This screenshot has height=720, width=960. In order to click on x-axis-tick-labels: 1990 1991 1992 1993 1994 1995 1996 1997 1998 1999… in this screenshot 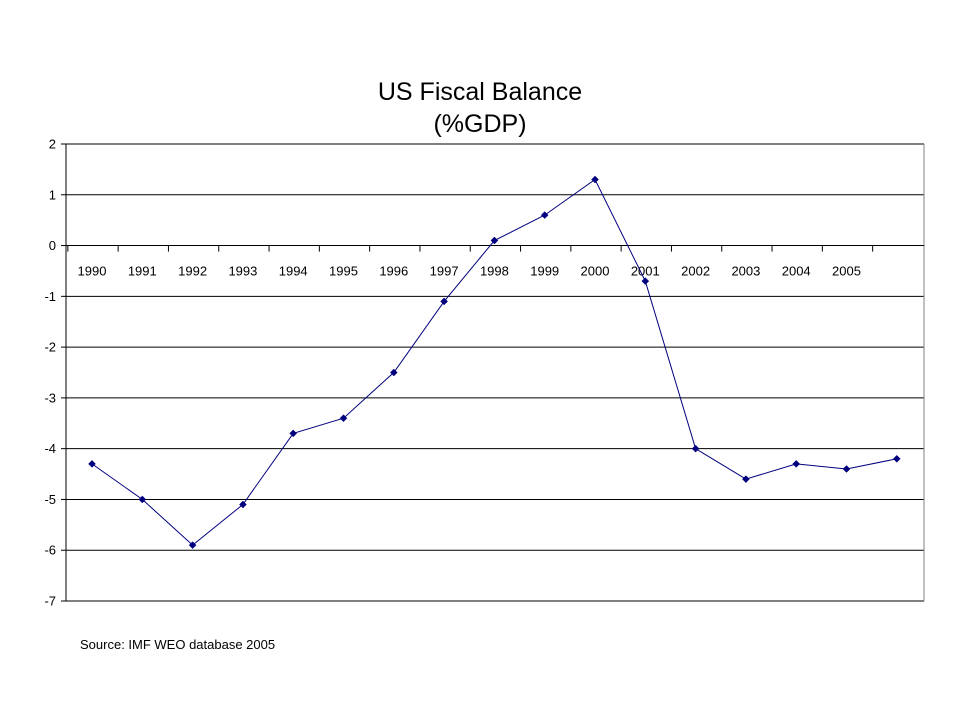, I will do `click(469, 271)`.